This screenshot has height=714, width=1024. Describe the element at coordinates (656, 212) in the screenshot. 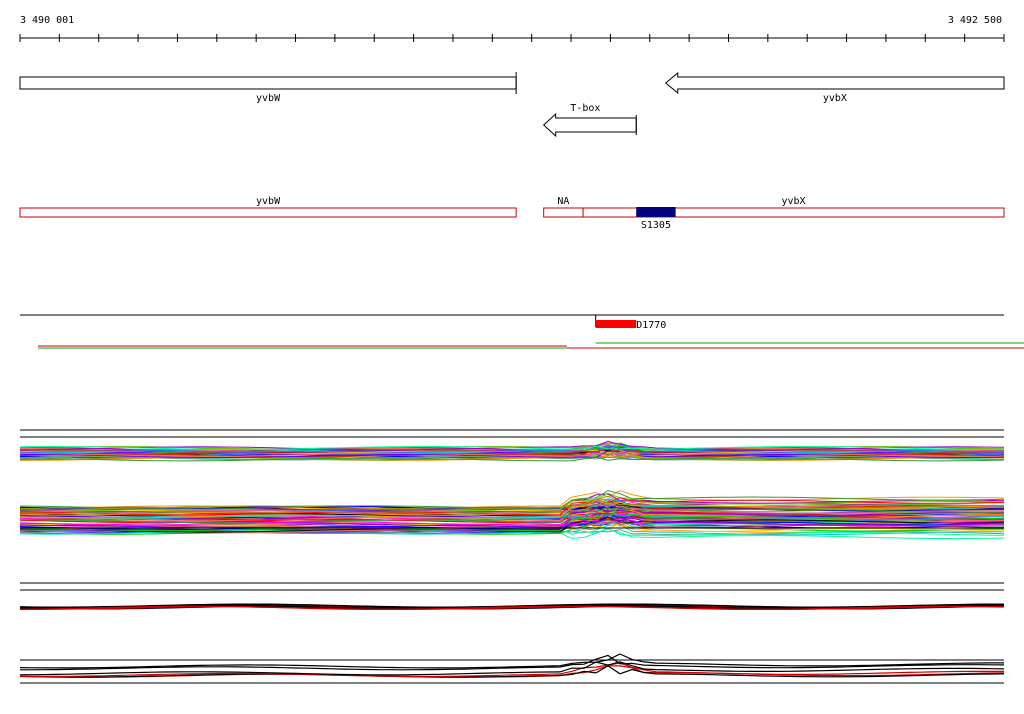

I see `segment-box` at that location.